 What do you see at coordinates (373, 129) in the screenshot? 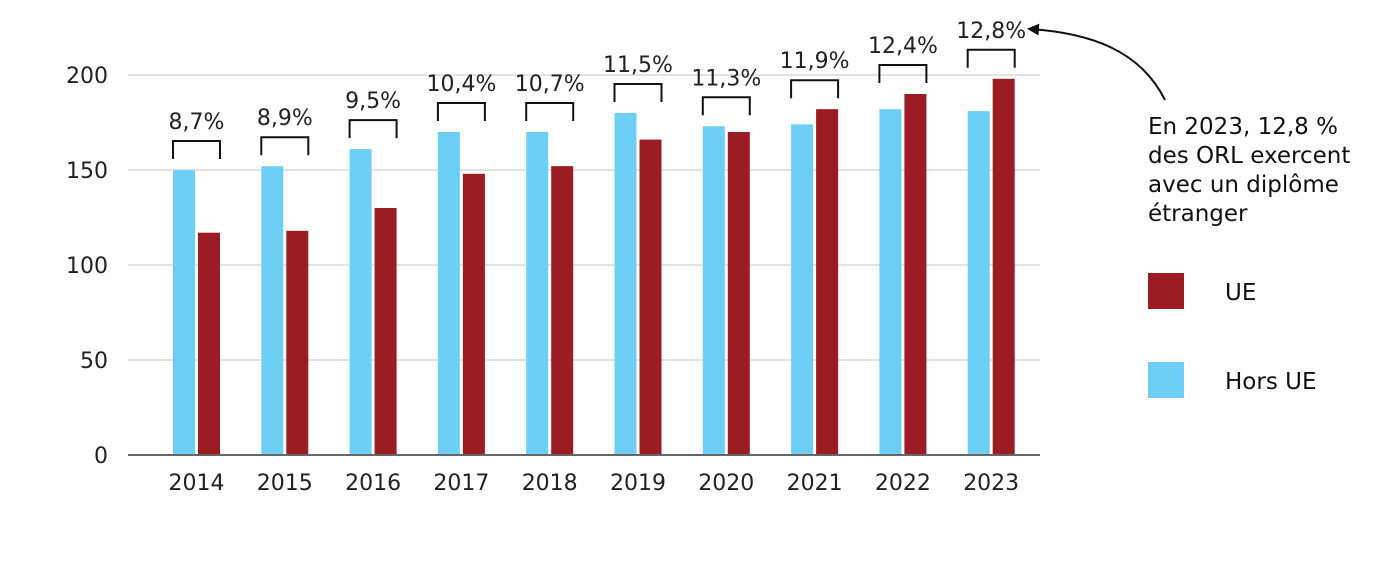
I see `bracket-2016` at bounding box center [373, 129].